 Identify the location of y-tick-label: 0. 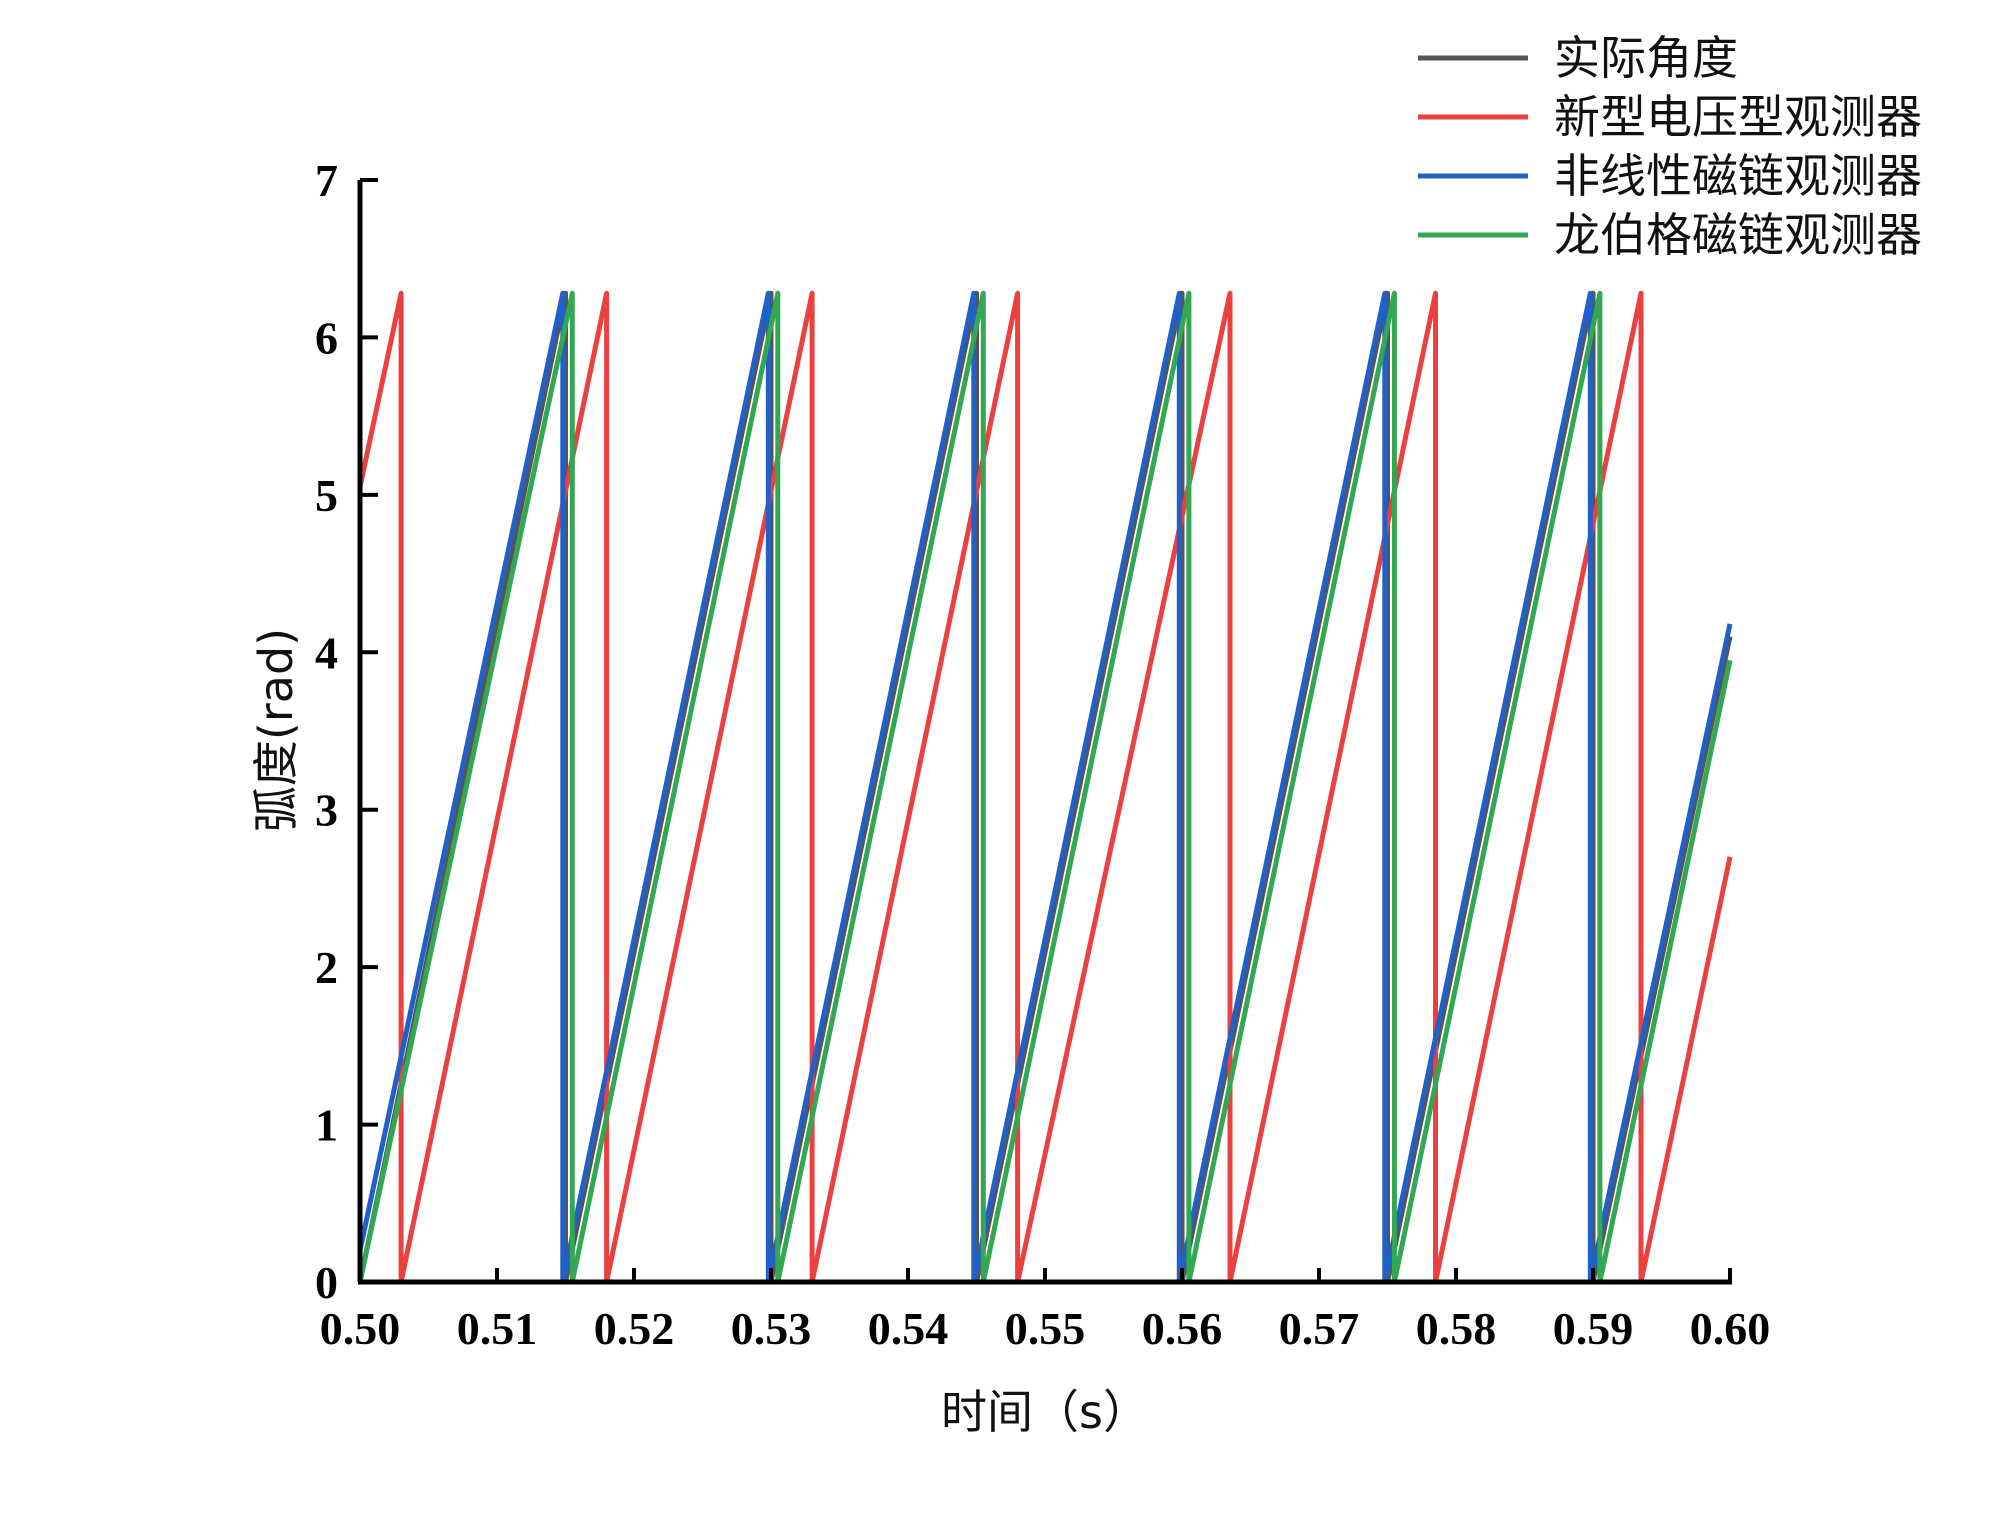
(326, 1282).